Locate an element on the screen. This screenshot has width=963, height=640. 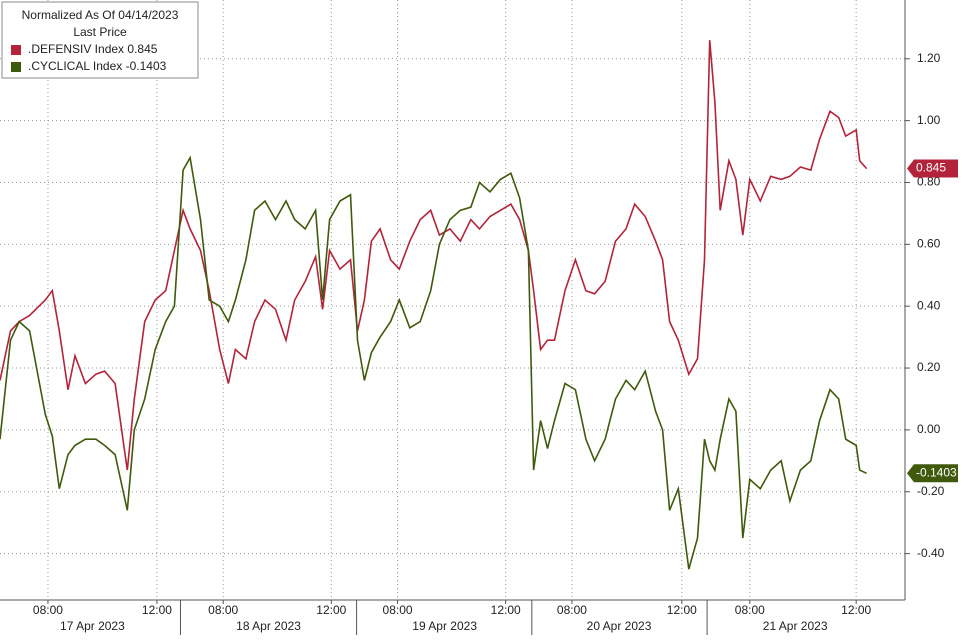
last-price-label: 0.845 is located at coordinates (931, 168).